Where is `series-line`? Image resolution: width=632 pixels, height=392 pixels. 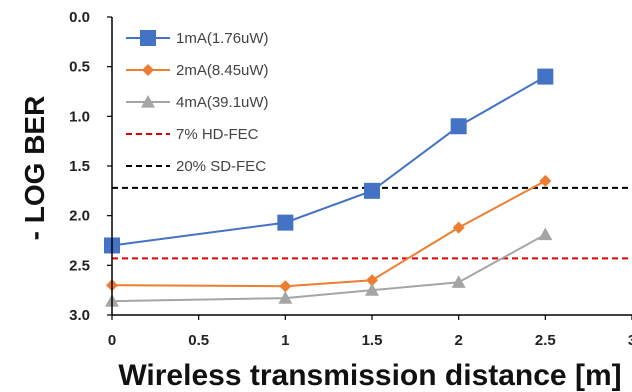 series-line is located at coordinates (328, 268).